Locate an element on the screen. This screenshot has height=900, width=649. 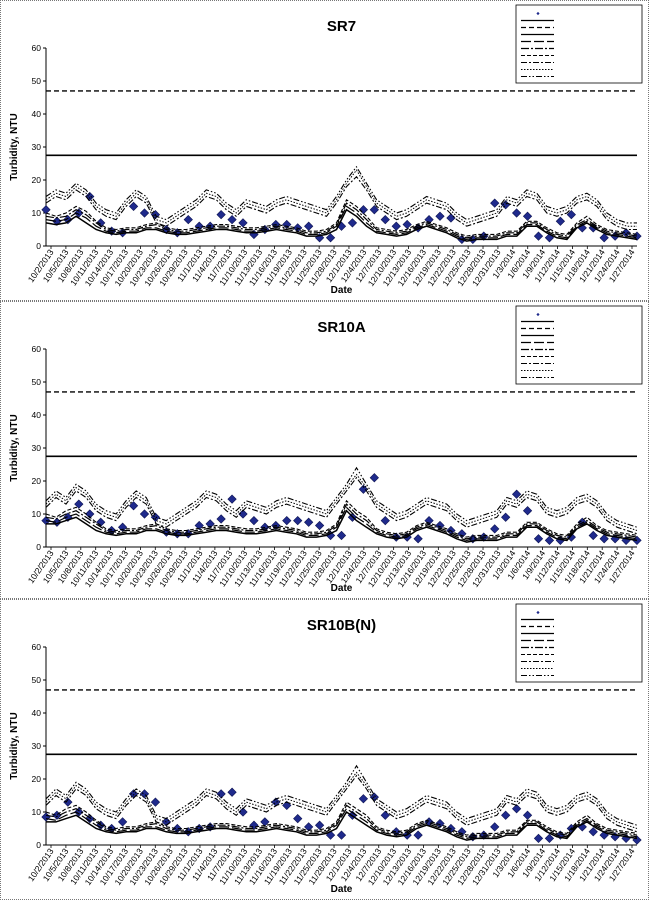
y-tick-label: 60 is located at coordinates (37, 349).